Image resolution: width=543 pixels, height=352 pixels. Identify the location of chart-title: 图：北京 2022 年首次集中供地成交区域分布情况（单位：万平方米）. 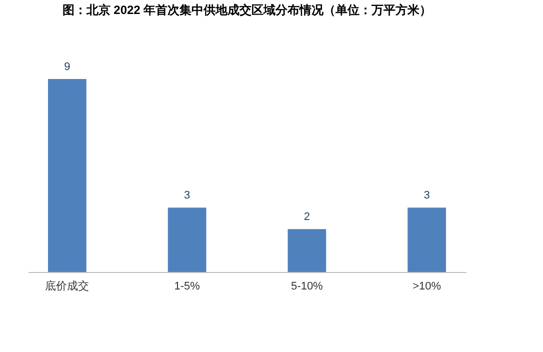
(247, 10).